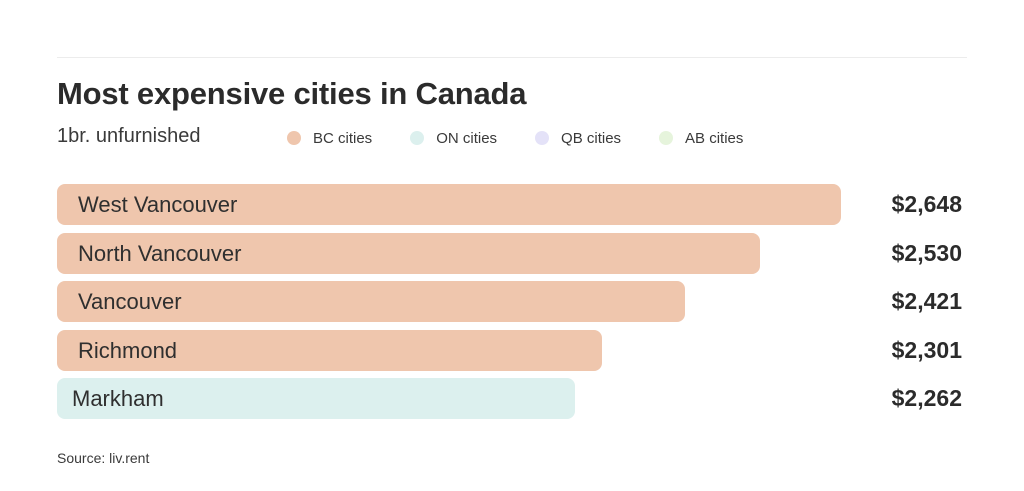 This screenshot has height=491, width=1024. Describe the element at coordinates (926, 398) in the screenshot. I see `bar-value-label: $2,262` at that location.